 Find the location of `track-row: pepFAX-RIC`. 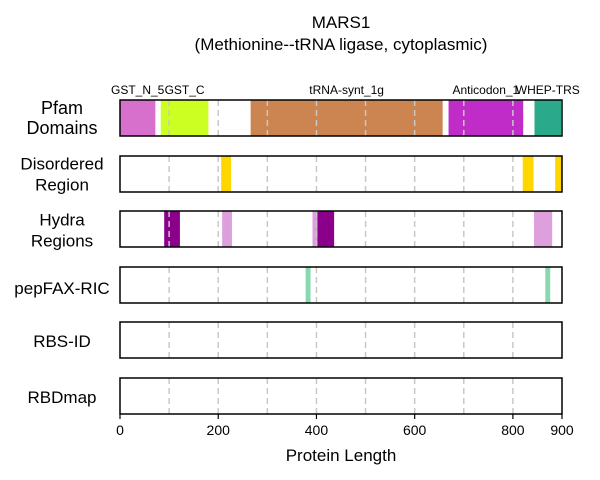

track-row: pepFAX-RIC is located at coordinates (288, 285).